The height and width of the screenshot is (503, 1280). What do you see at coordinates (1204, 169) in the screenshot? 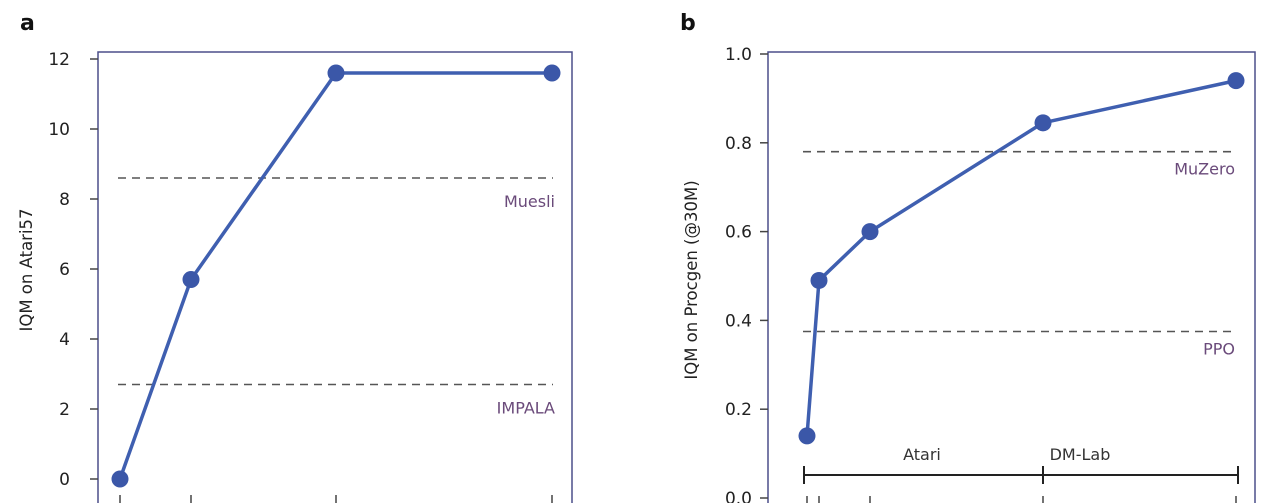
I see `reference-label-muzero: MuZero` at bounding box center [1204, 169].